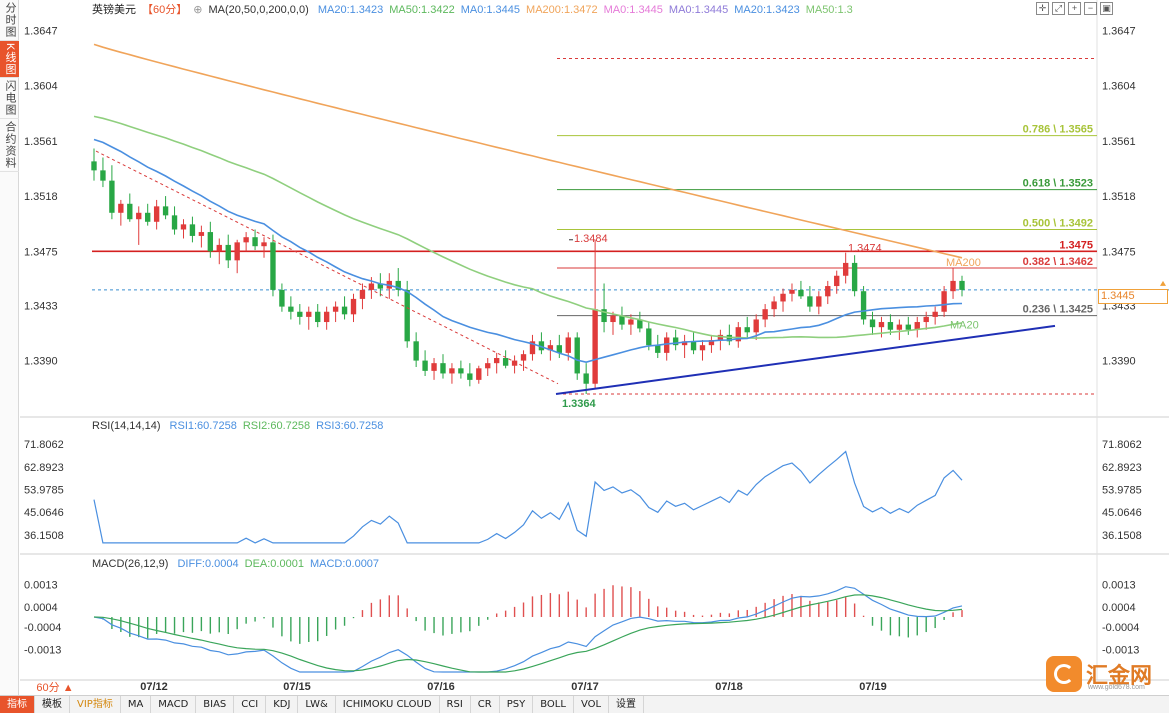 This screenshot has width=1169, height=713. I want to click on macd-dea-line, so click(528, 633).